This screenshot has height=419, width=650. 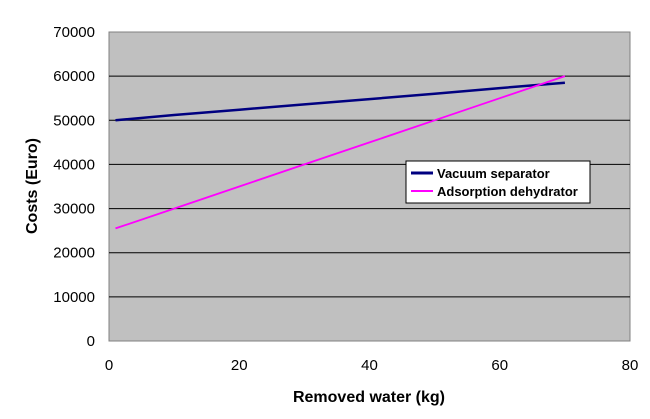 I want to click on legend-box, so click(x=498, y=182).